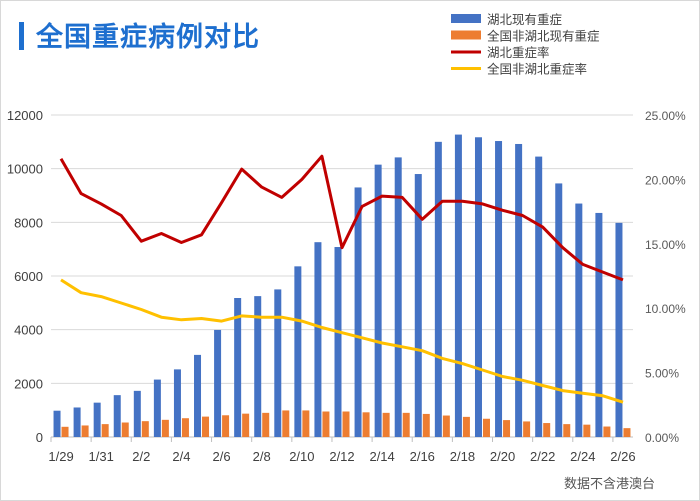 This screenshot has height=501, width=700. What do you see at coordinates (422, 456) in the screenshot?
I see `x-tick-label: 2/16` at bounding box center [422, 456].